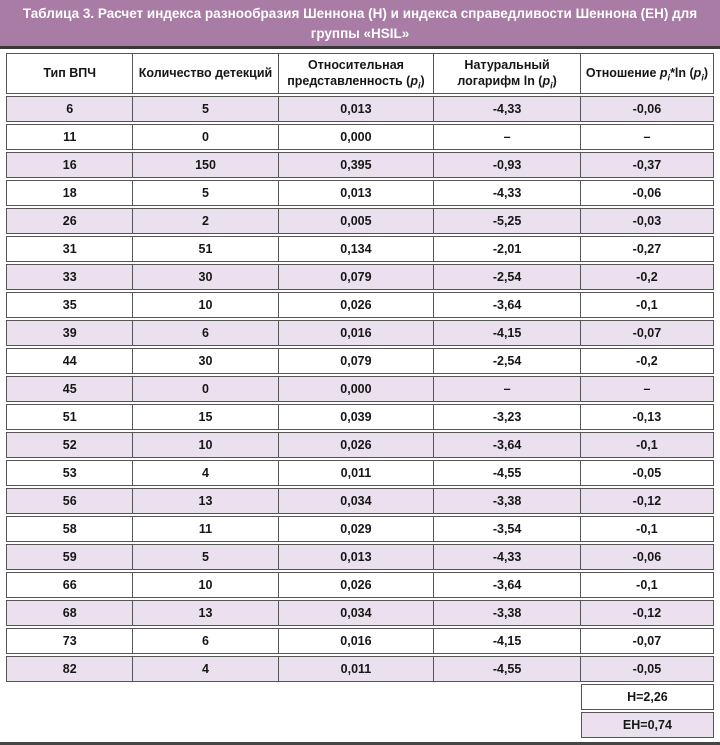 This screenshot has height=745, width=720. What do you see at coordinates (356, 529) in the screenshot?
I see `cell-relative-abundance: 0,029` at bounding box center [356, 529].